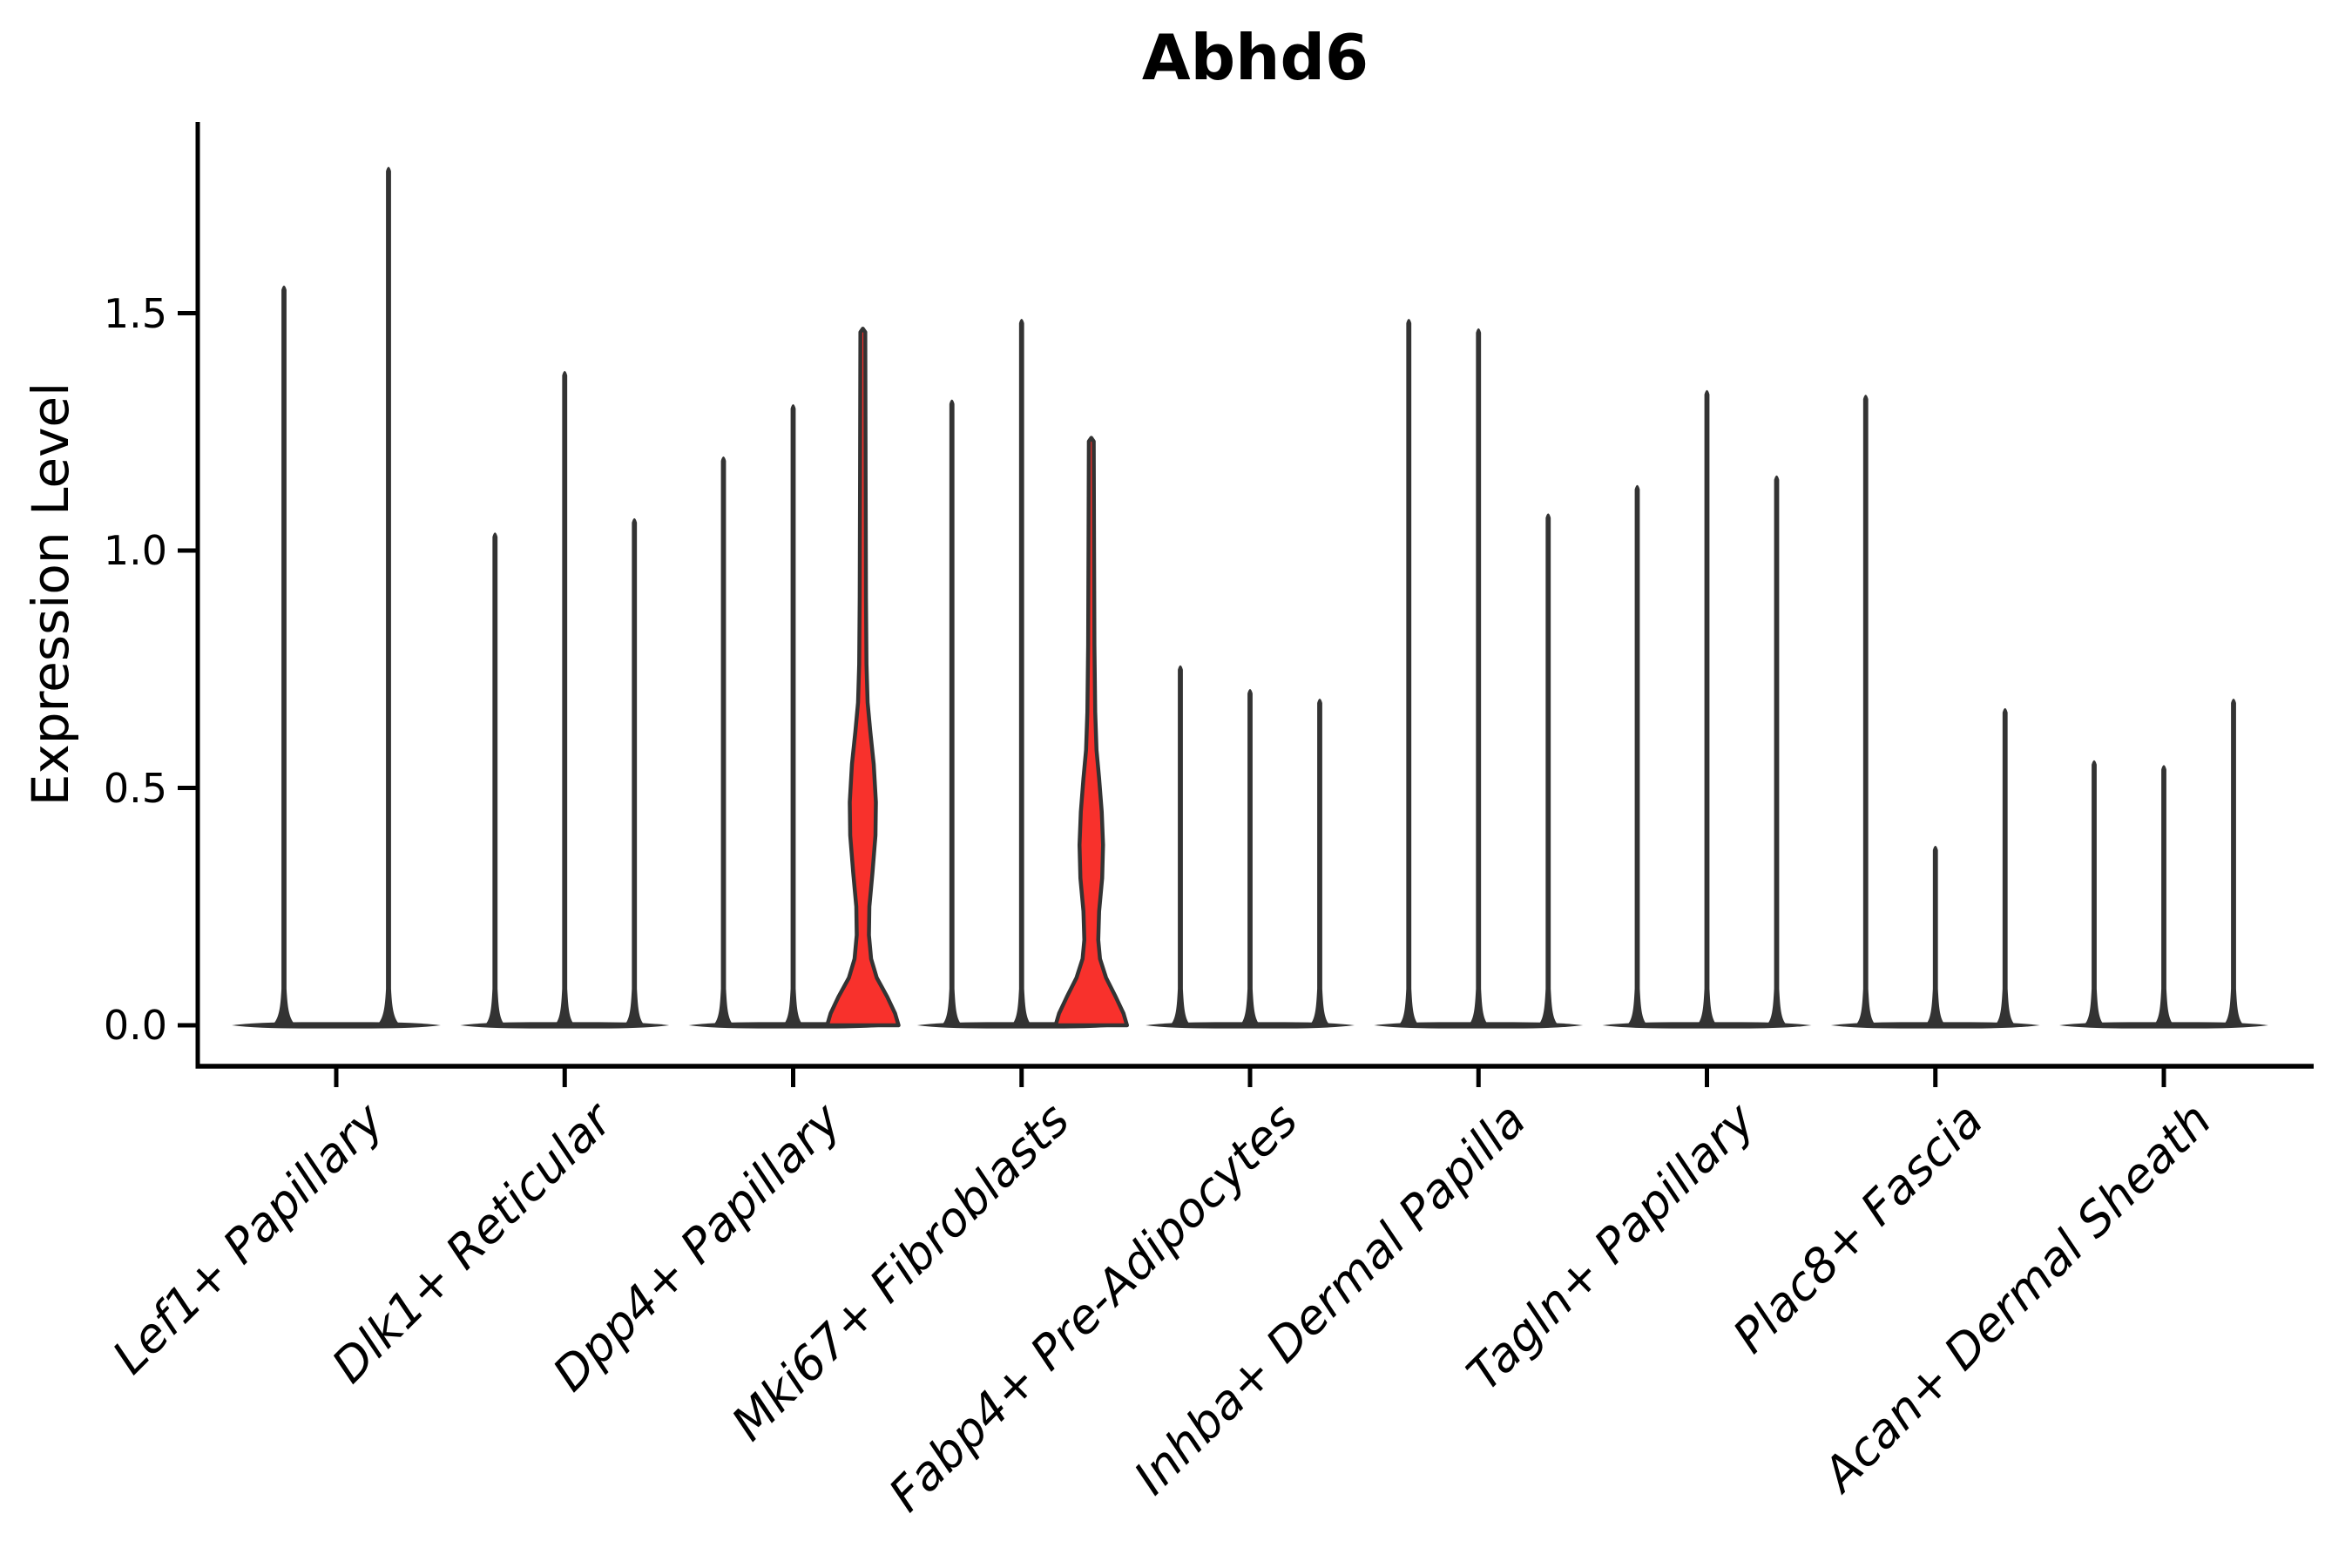 Image resolution: width=2352 pixels, height=1568 pixels. I want to click on chart-title: Abhd6, so click(1255, 58).